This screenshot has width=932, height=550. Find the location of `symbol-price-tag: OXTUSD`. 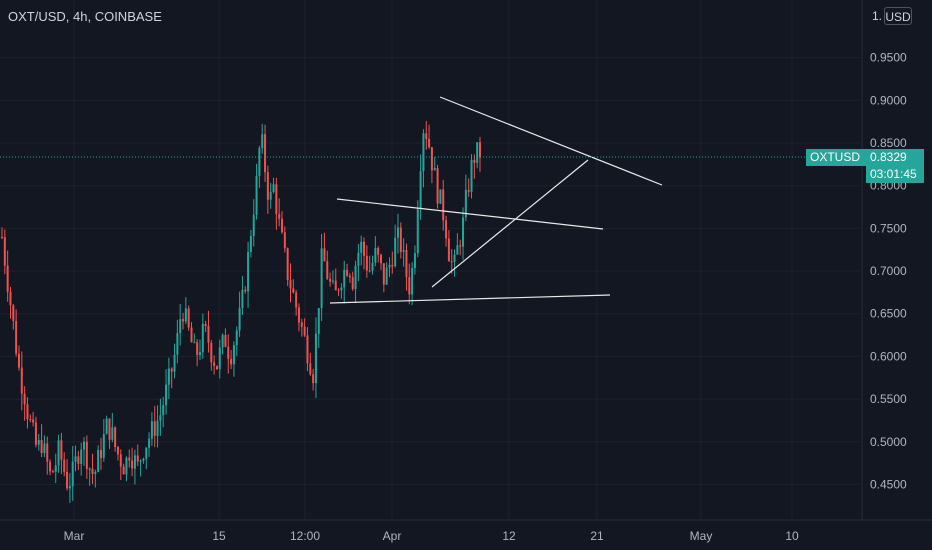

symbol-price-tag: OXTUSD is located at coordinates (837, 157).